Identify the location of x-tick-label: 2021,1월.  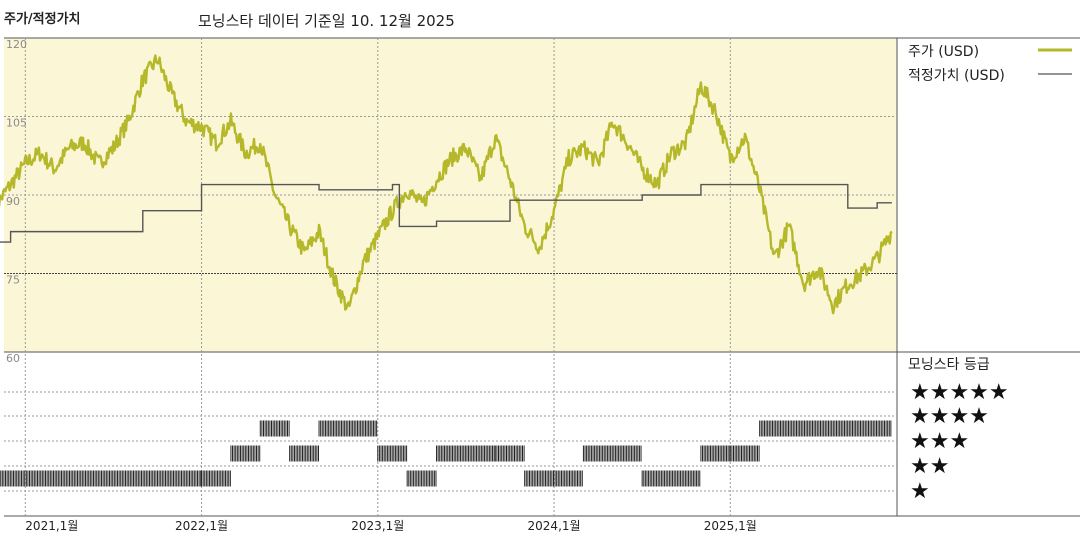
(51, 526).